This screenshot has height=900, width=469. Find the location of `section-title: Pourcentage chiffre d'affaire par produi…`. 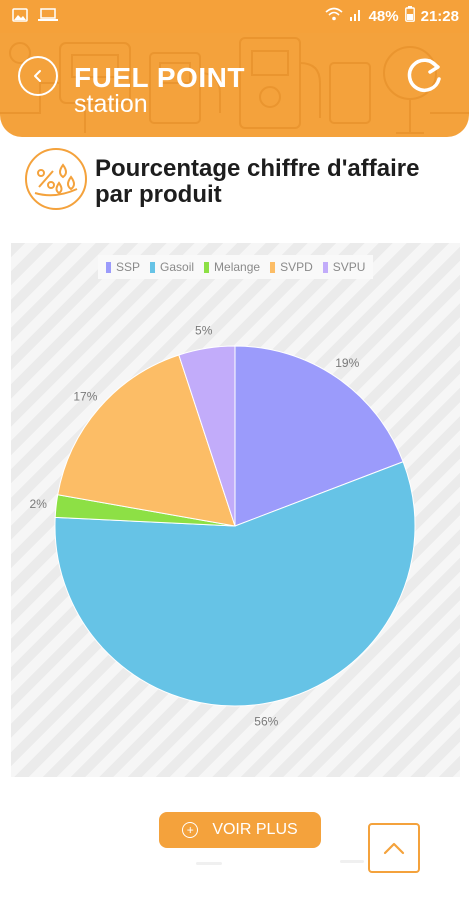

section-title: Pourcentage chiffre d'affaire par produi… is located at coordinates (257, 181).